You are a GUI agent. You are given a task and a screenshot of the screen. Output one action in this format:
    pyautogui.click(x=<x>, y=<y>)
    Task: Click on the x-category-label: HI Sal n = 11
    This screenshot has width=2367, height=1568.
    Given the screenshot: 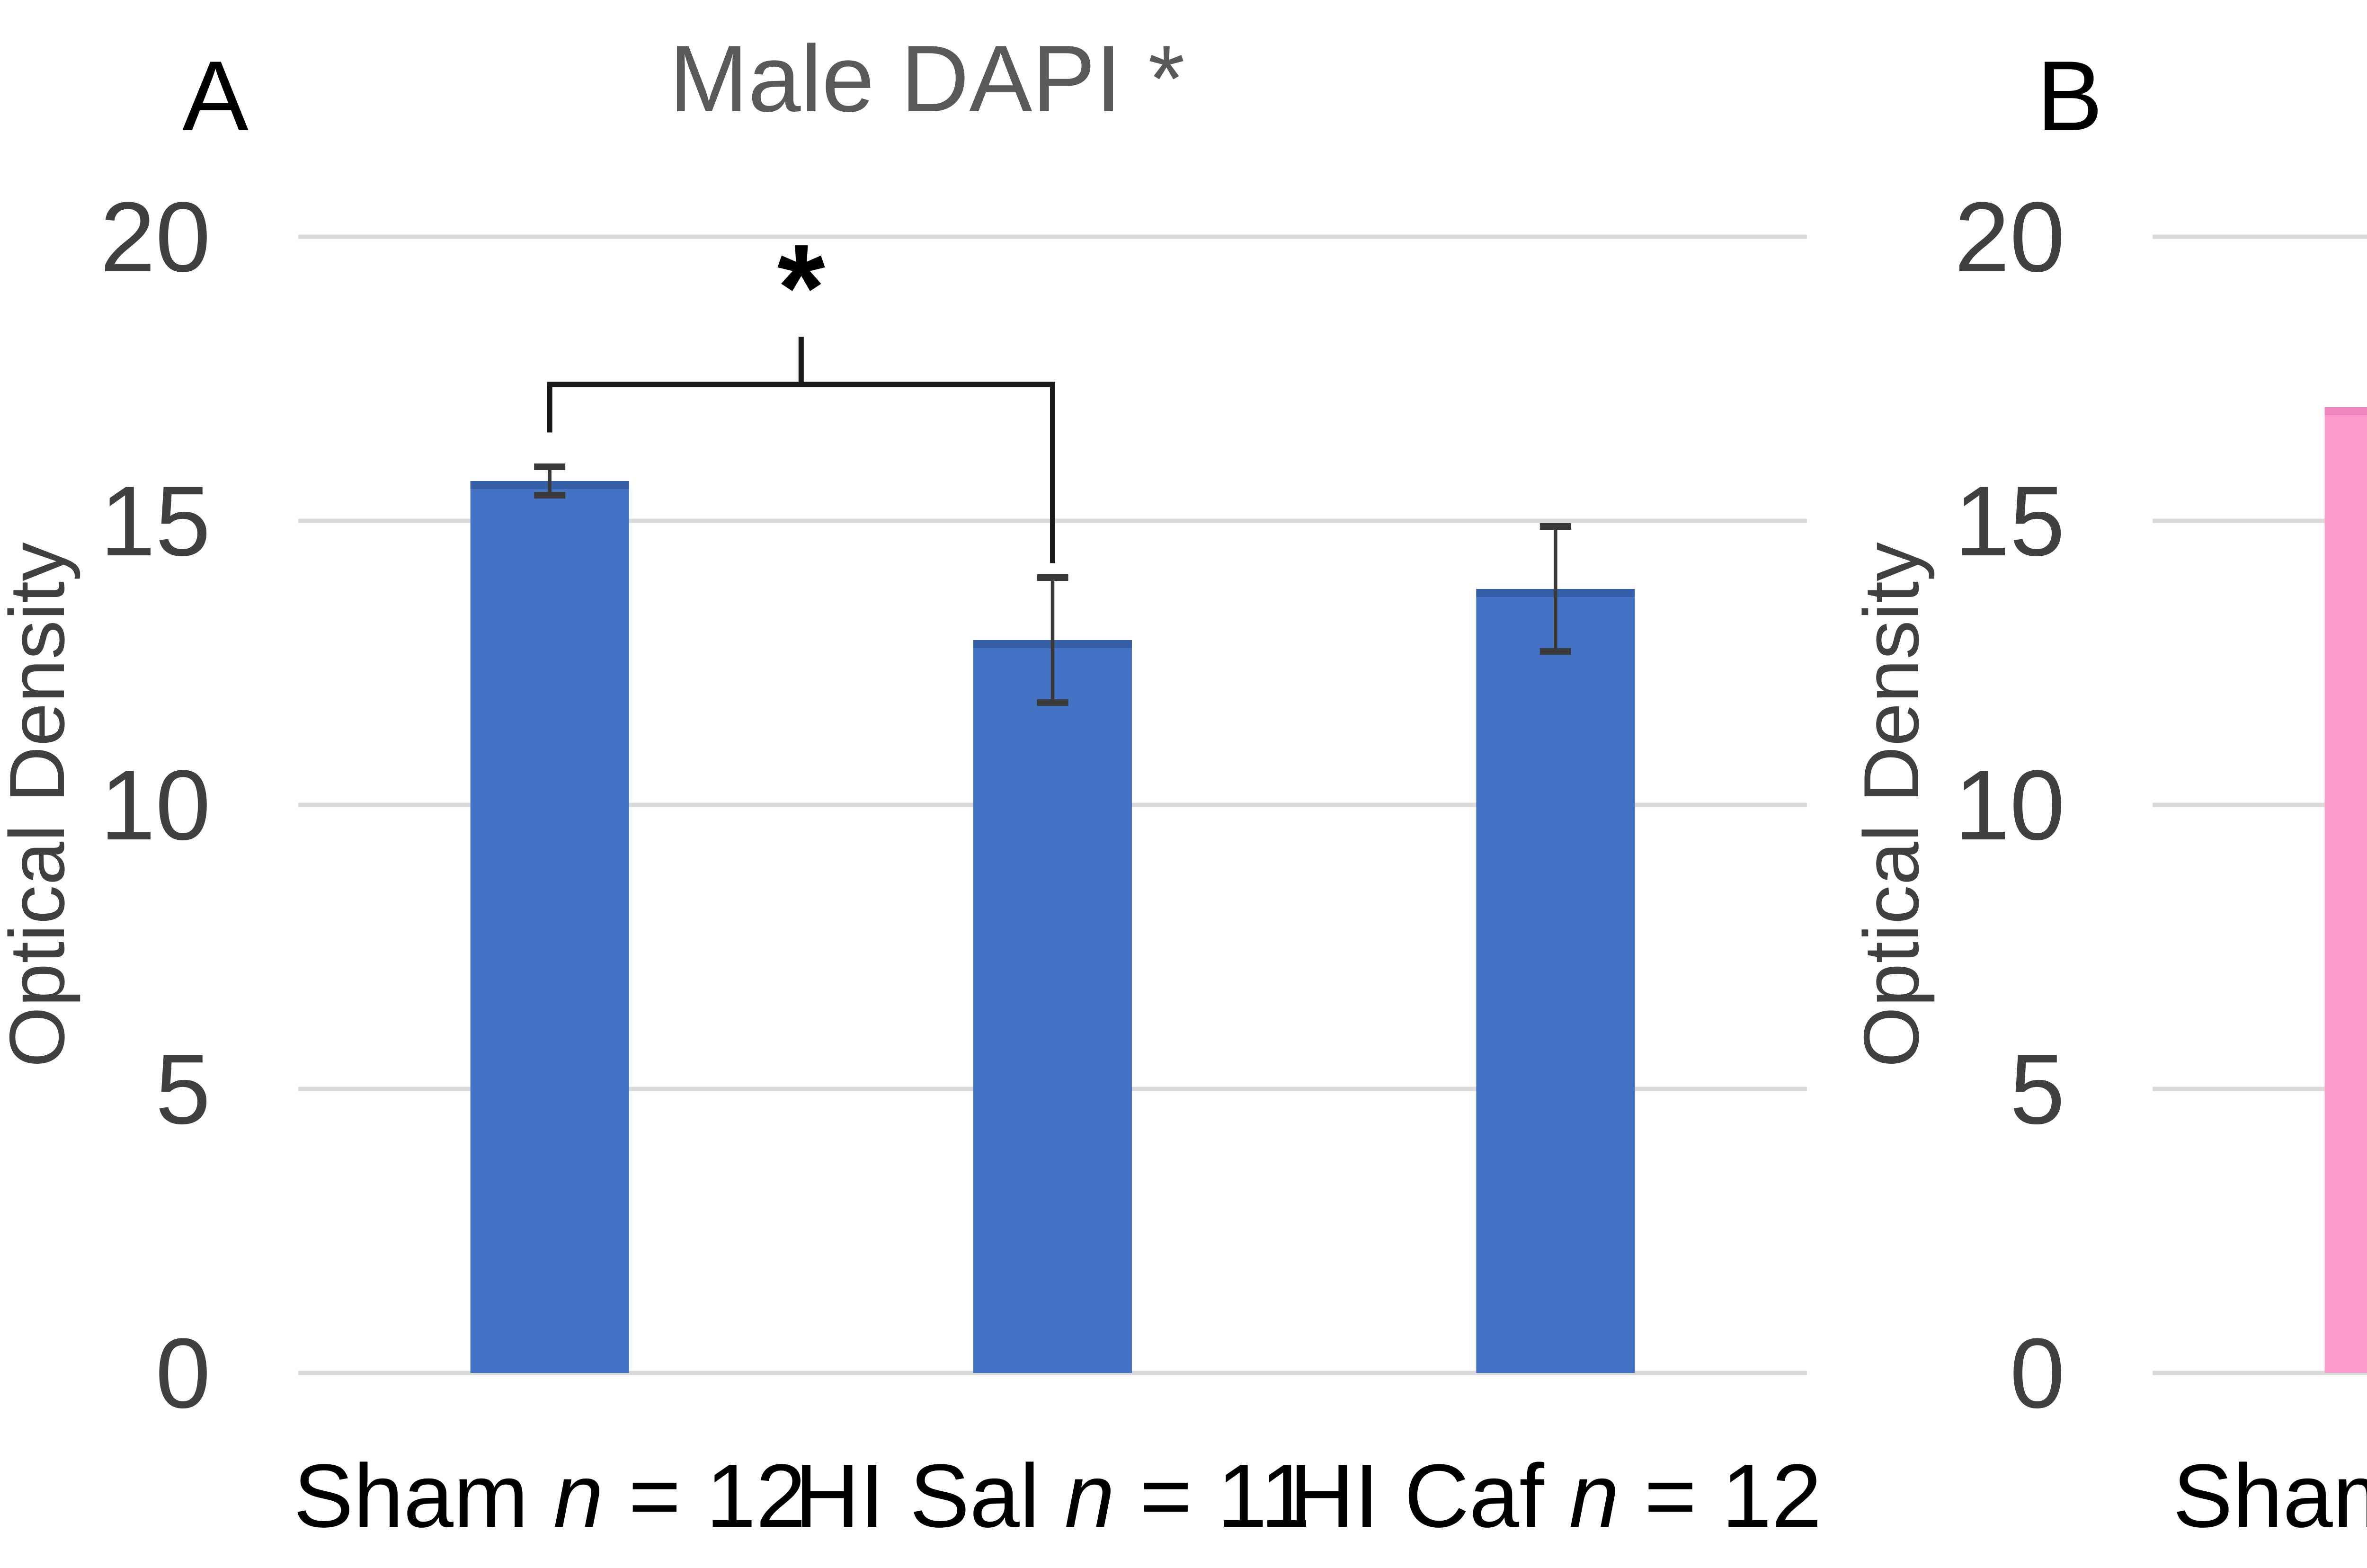 What is the action you would take?
    pyautogui.click(x=1053, y=1496)
    